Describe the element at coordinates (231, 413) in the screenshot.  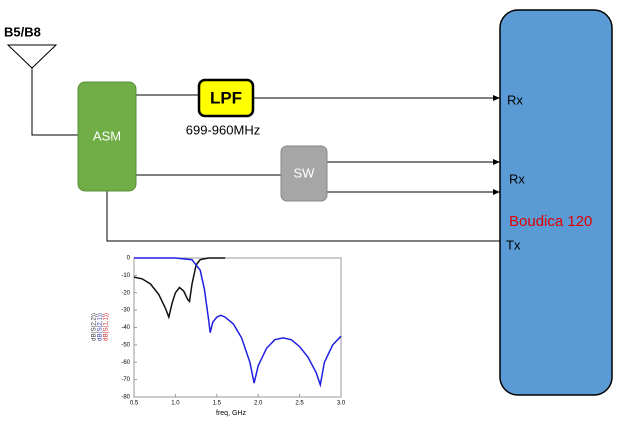
I see `x-axis-label: freq, GHz` at that location.